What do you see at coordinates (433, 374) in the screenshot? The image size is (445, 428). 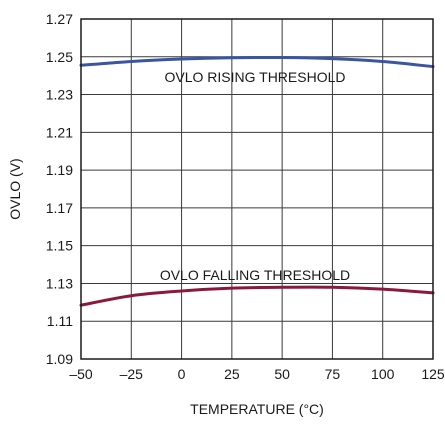 I see `x-tick-label: 125` at bounding box center [433, 374].